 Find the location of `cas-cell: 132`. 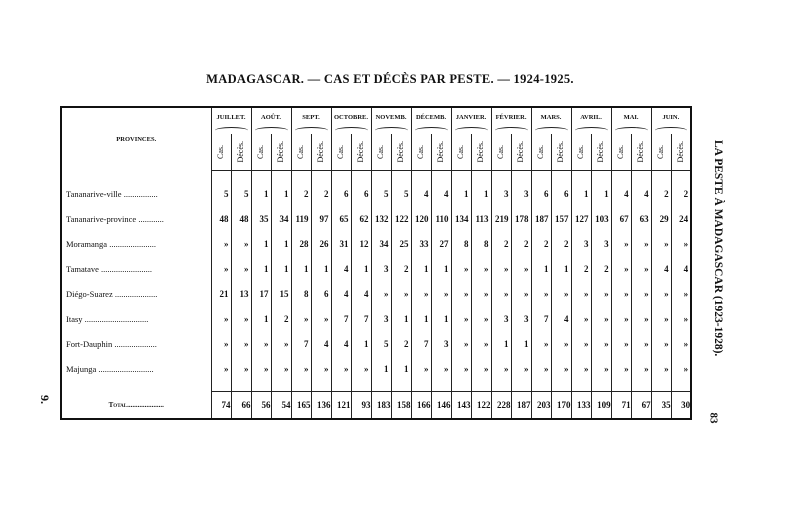

cas-cell: 132 is located at coordinates (381, 218).